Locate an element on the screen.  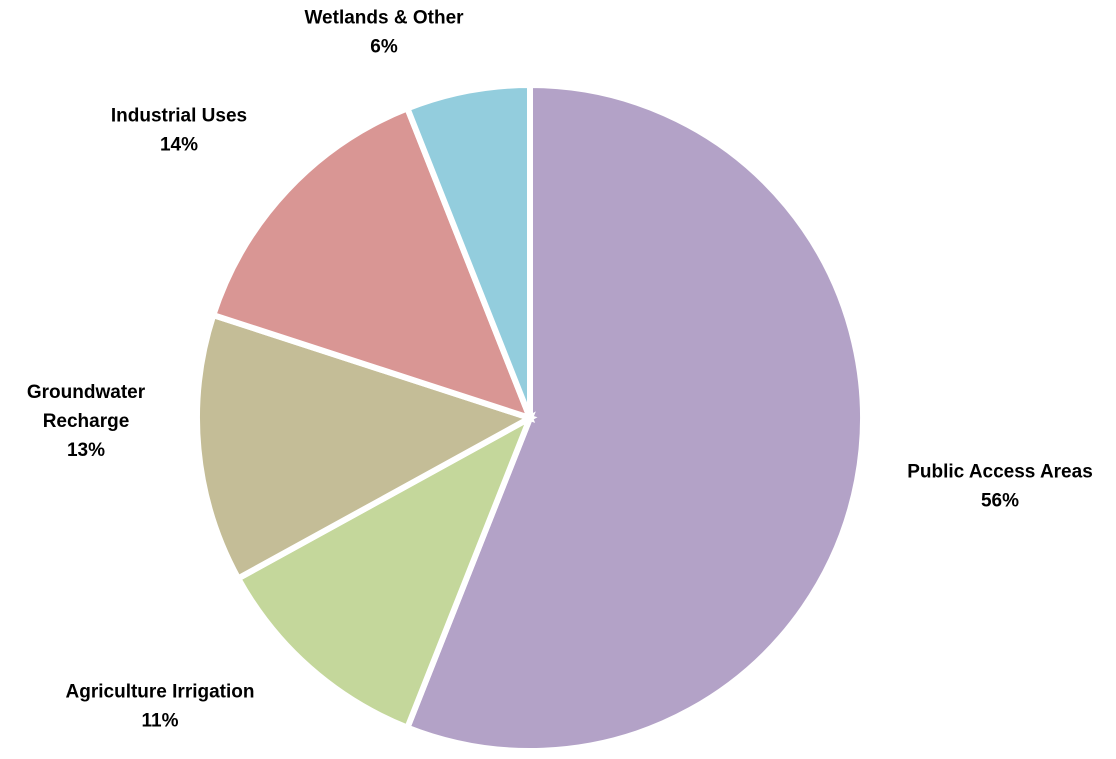
slice-industrial-uses is located at coordinates (372, 263).